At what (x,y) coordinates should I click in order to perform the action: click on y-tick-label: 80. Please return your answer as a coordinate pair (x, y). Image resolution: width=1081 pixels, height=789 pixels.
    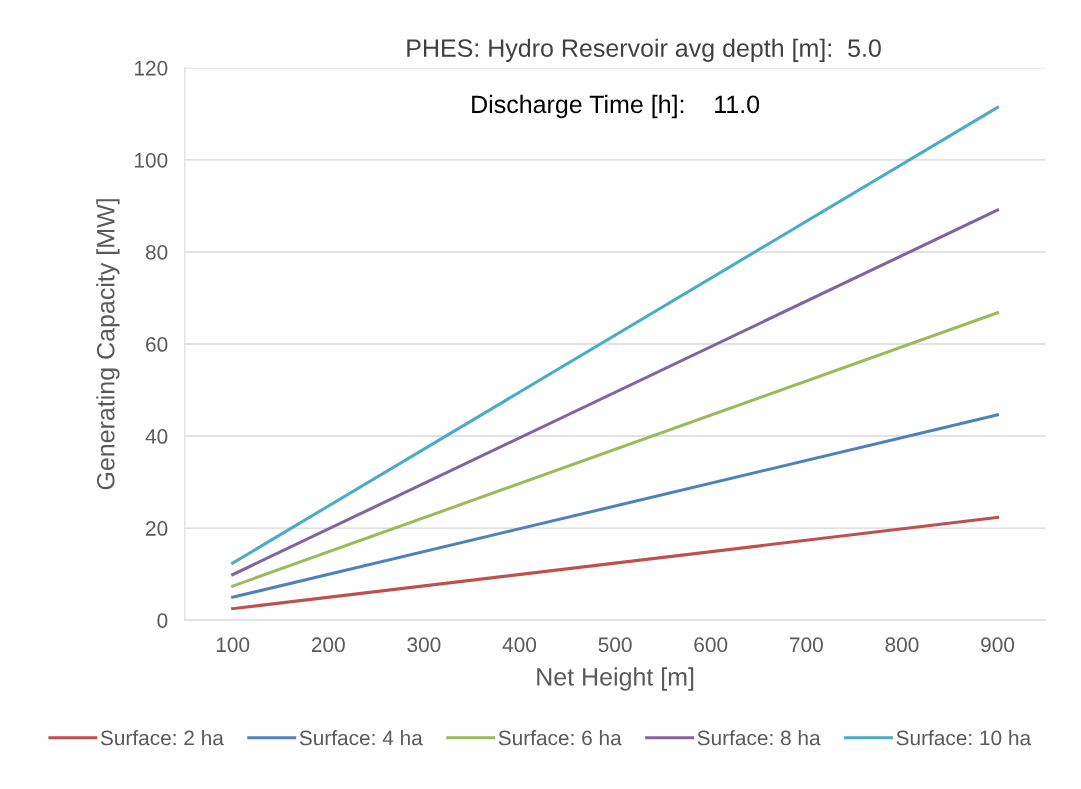
    Looking at the image, I should click on (156, 252).